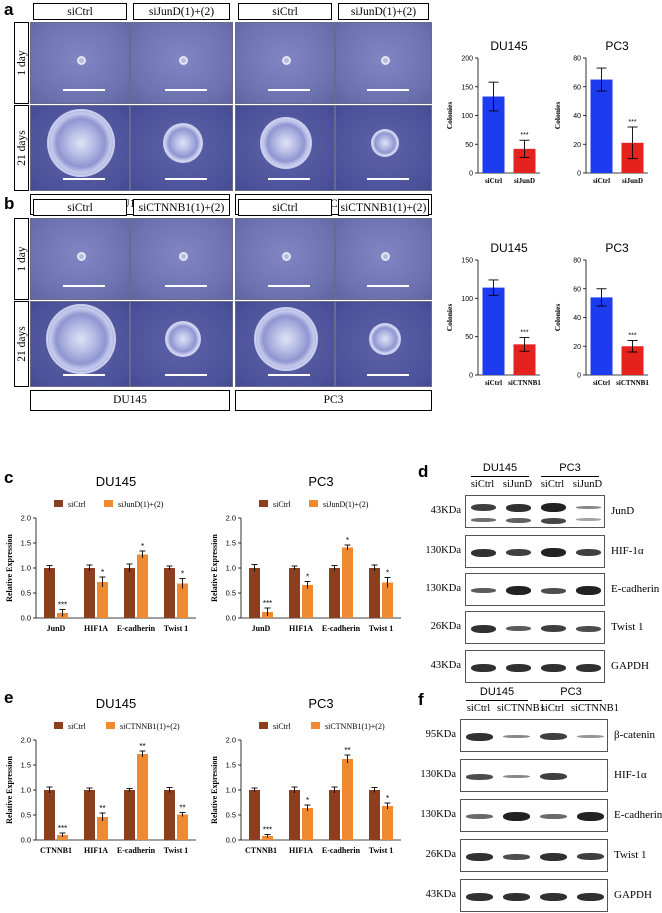  I want to click on row-label-text: 1 day, so click(21, 63).